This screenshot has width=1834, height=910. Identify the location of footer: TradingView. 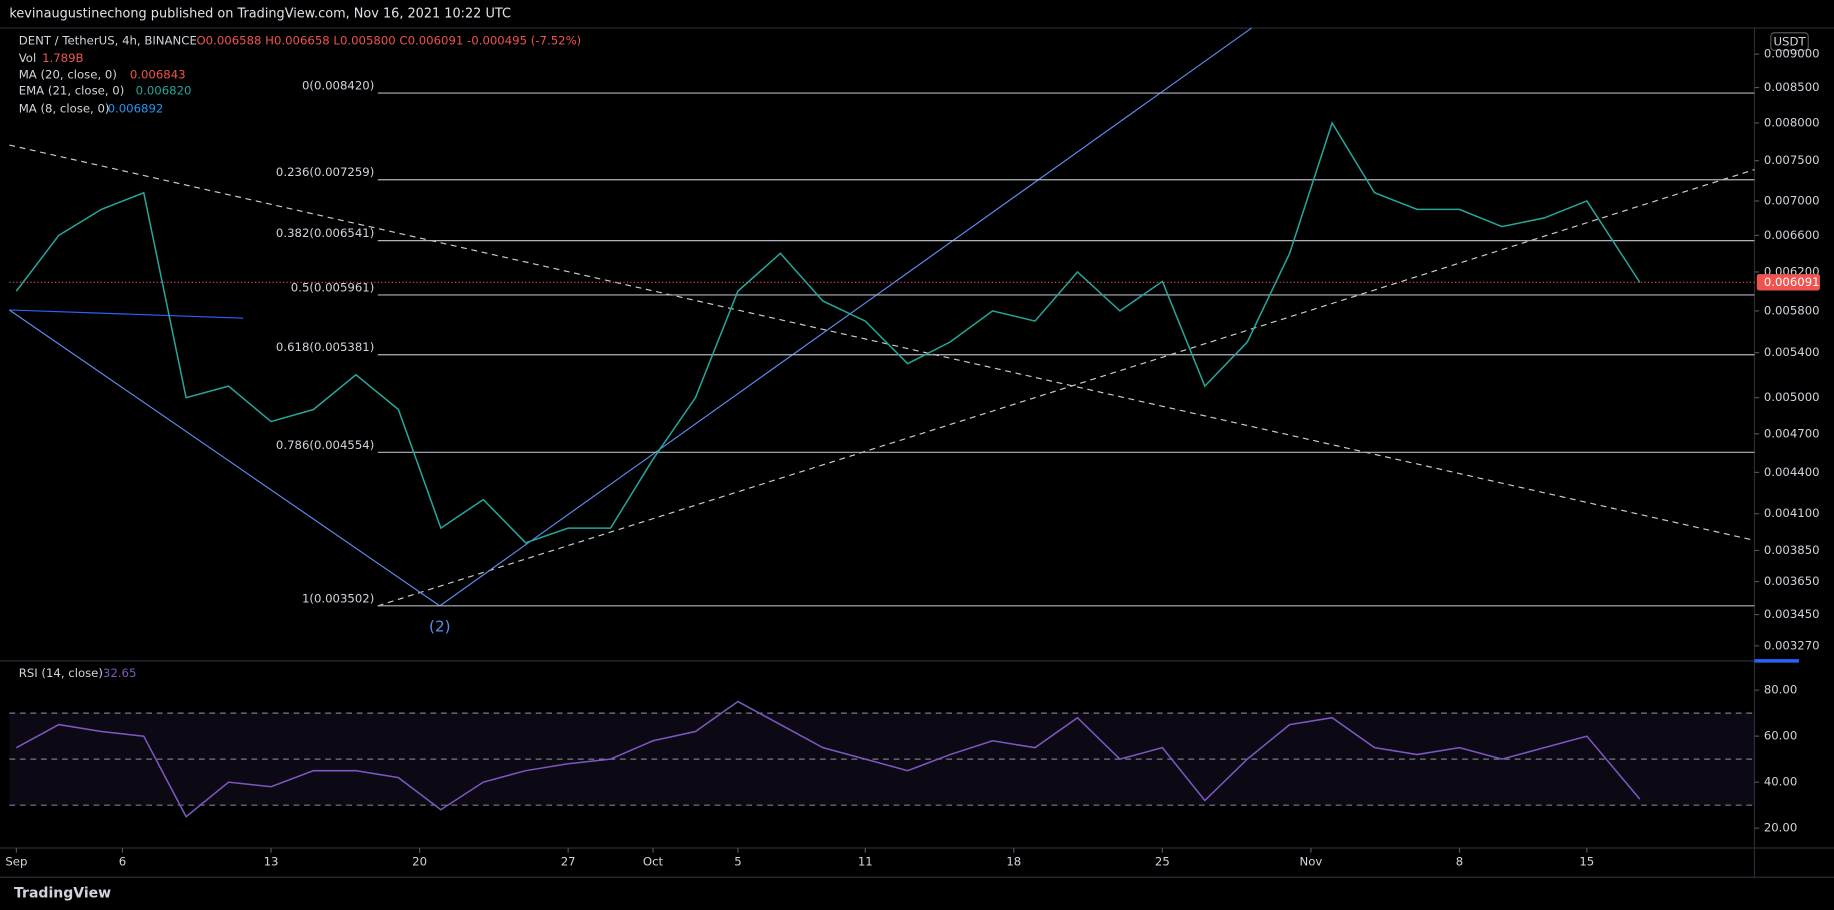
(62, 894).